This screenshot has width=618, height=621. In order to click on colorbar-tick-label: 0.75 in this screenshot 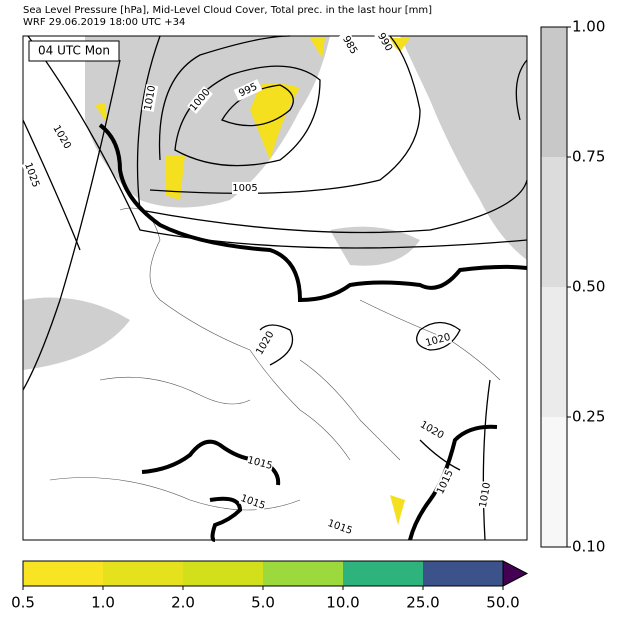, I will do `click(588, 157)`.